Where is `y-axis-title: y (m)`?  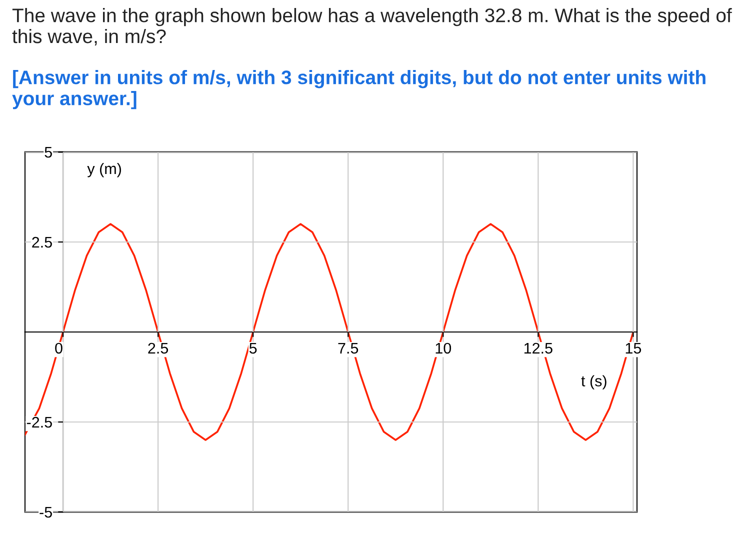
y-axis-title: y (m) is located at coordinates (104, 170).